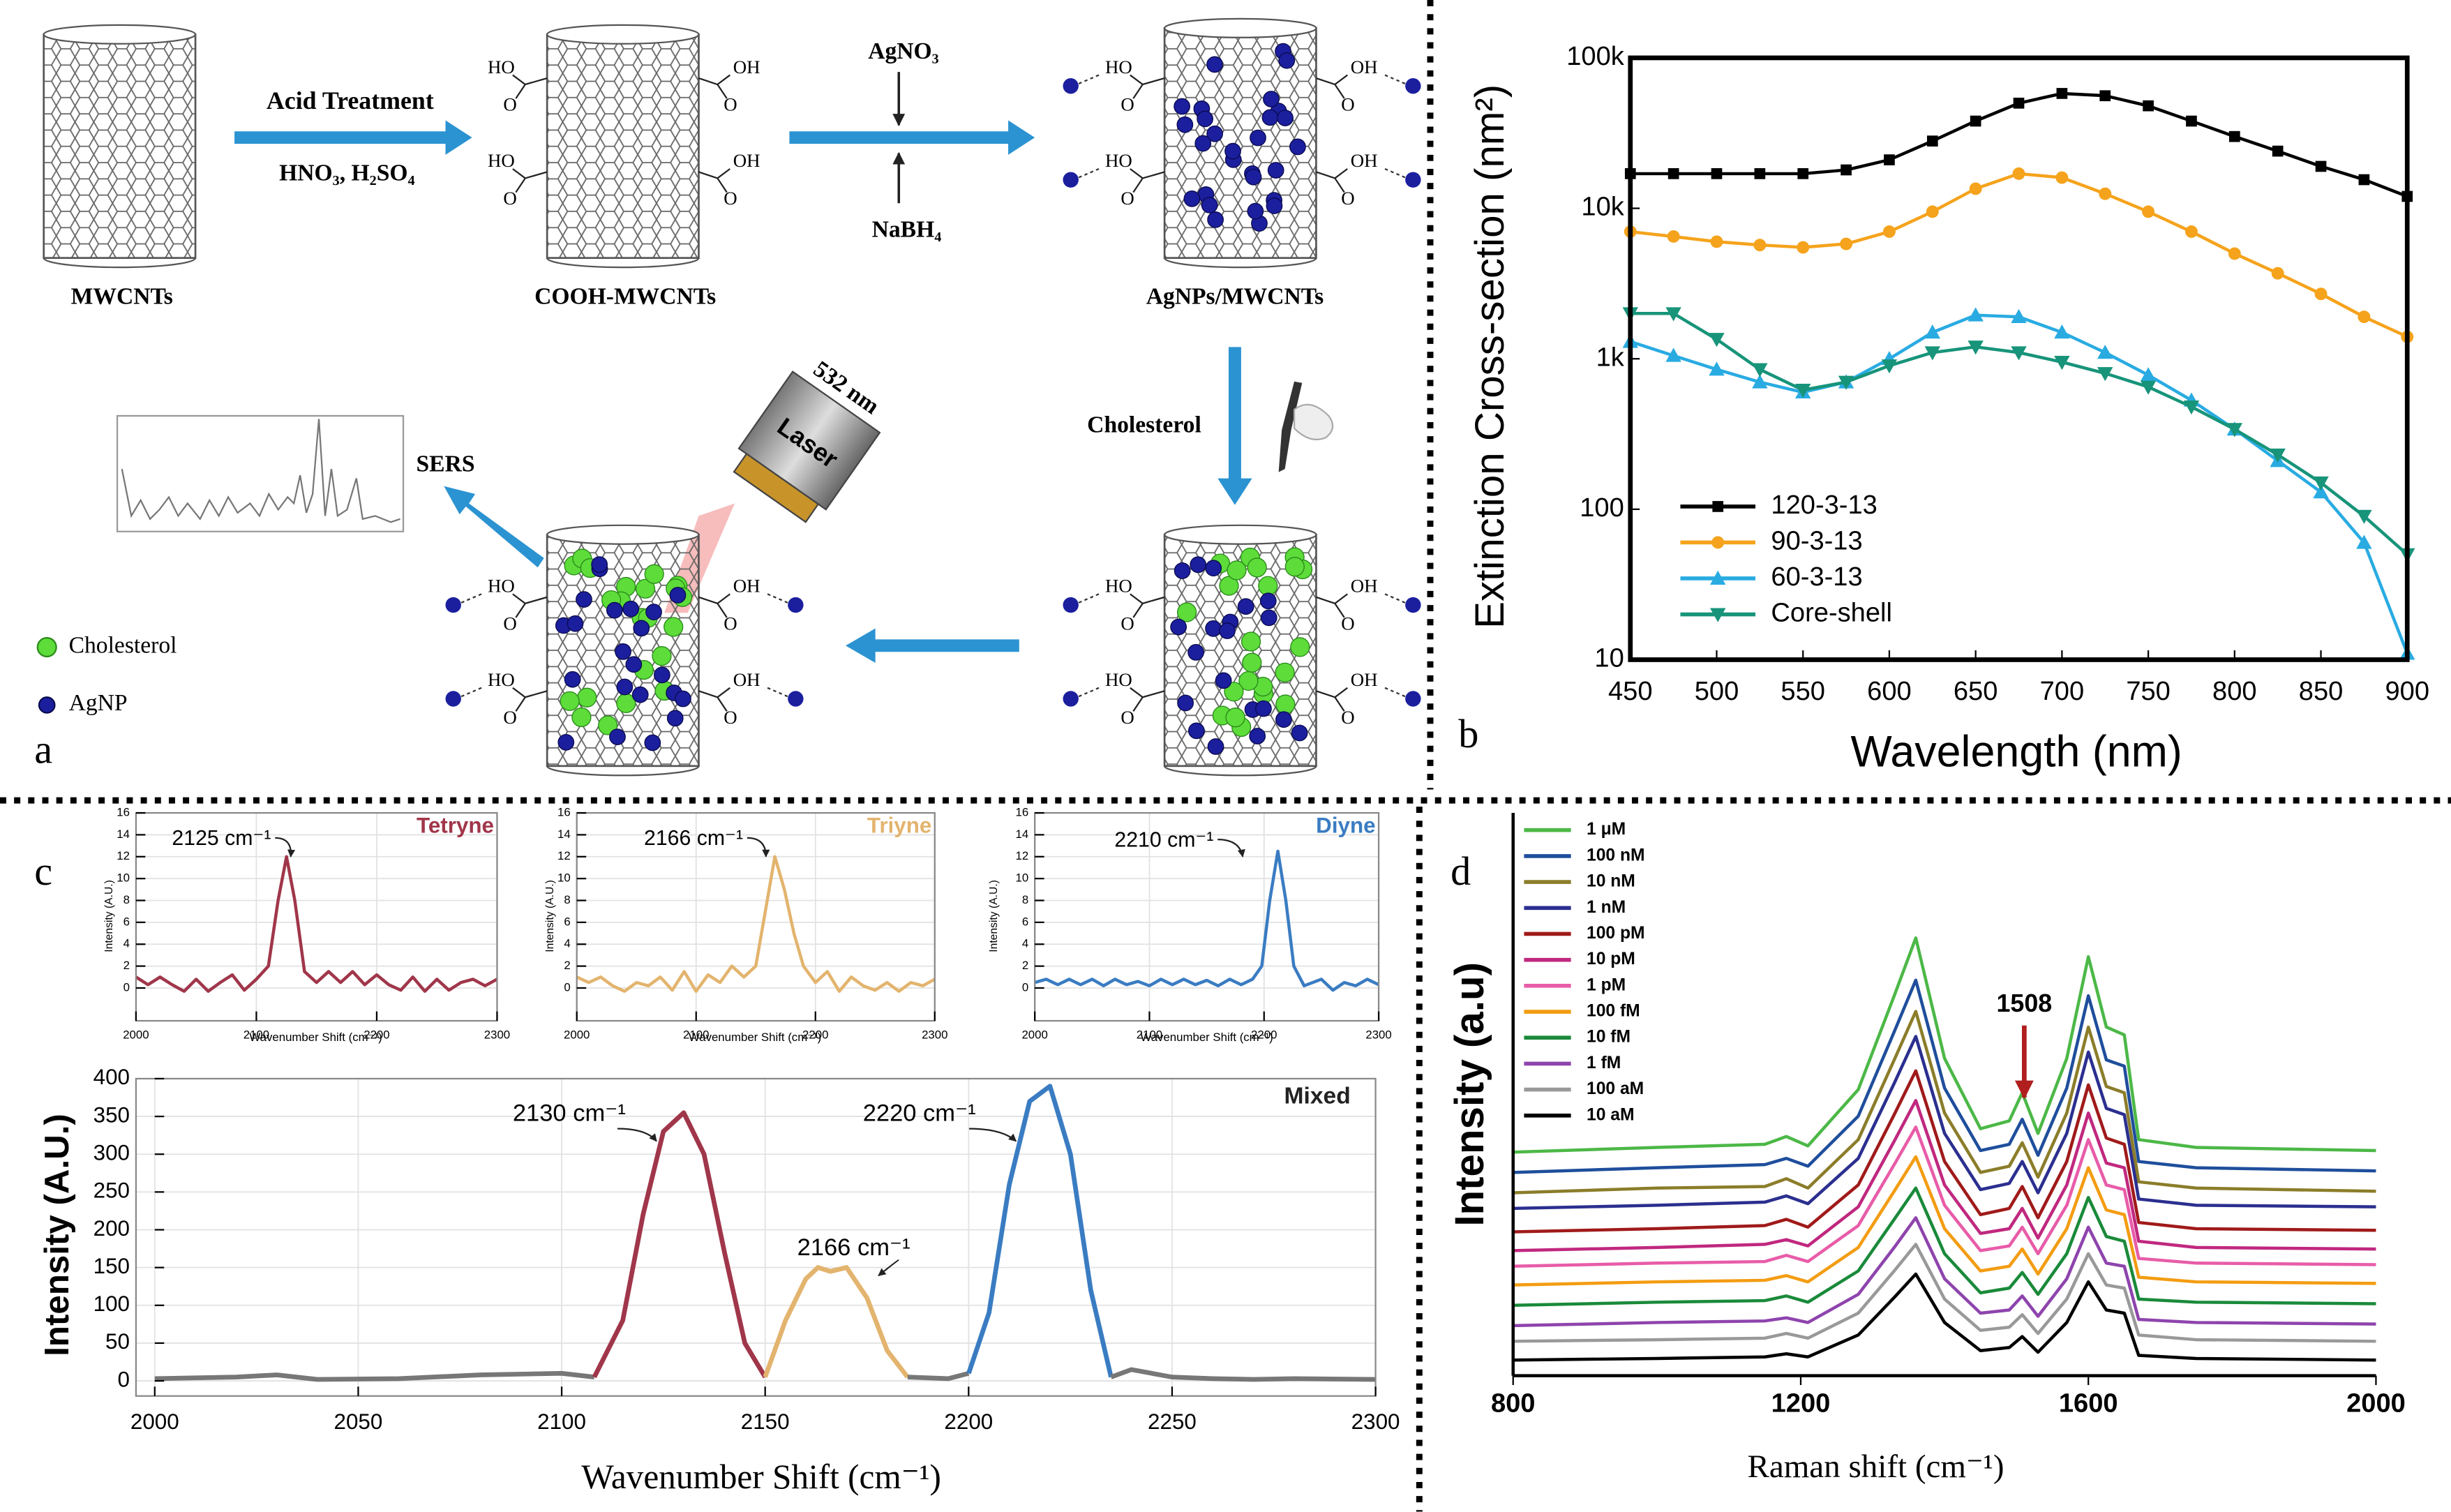  I want to click on annotation: 2220 cm⁻¹, so click(919, 1113).